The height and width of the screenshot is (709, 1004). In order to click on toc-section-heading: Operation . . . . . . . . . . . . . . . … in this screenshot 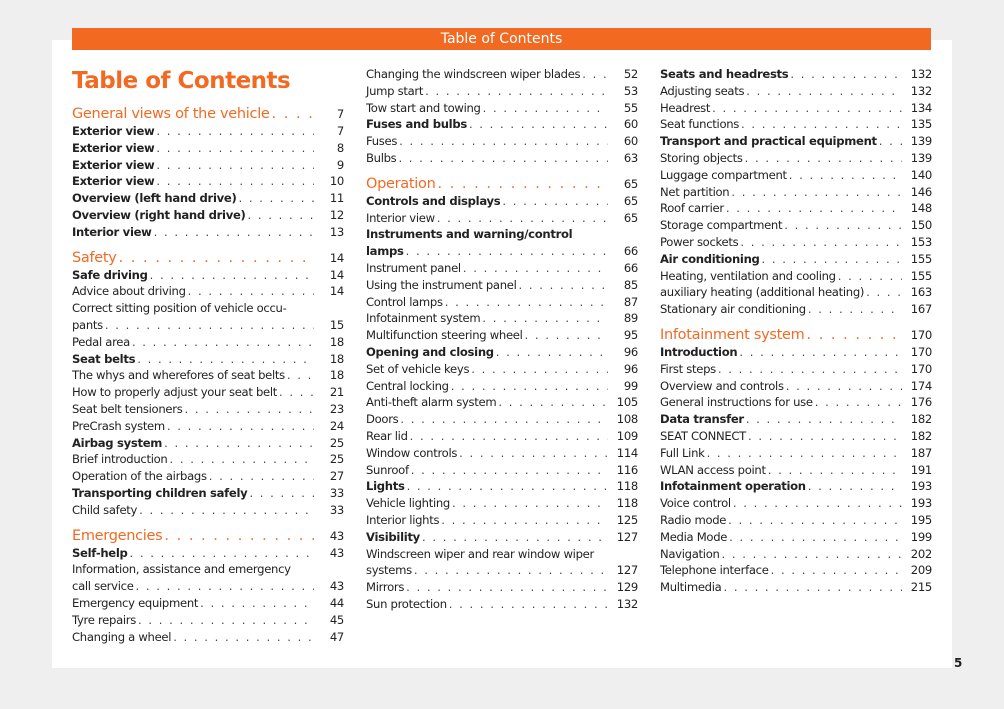, I will do `click(502, 184)`.